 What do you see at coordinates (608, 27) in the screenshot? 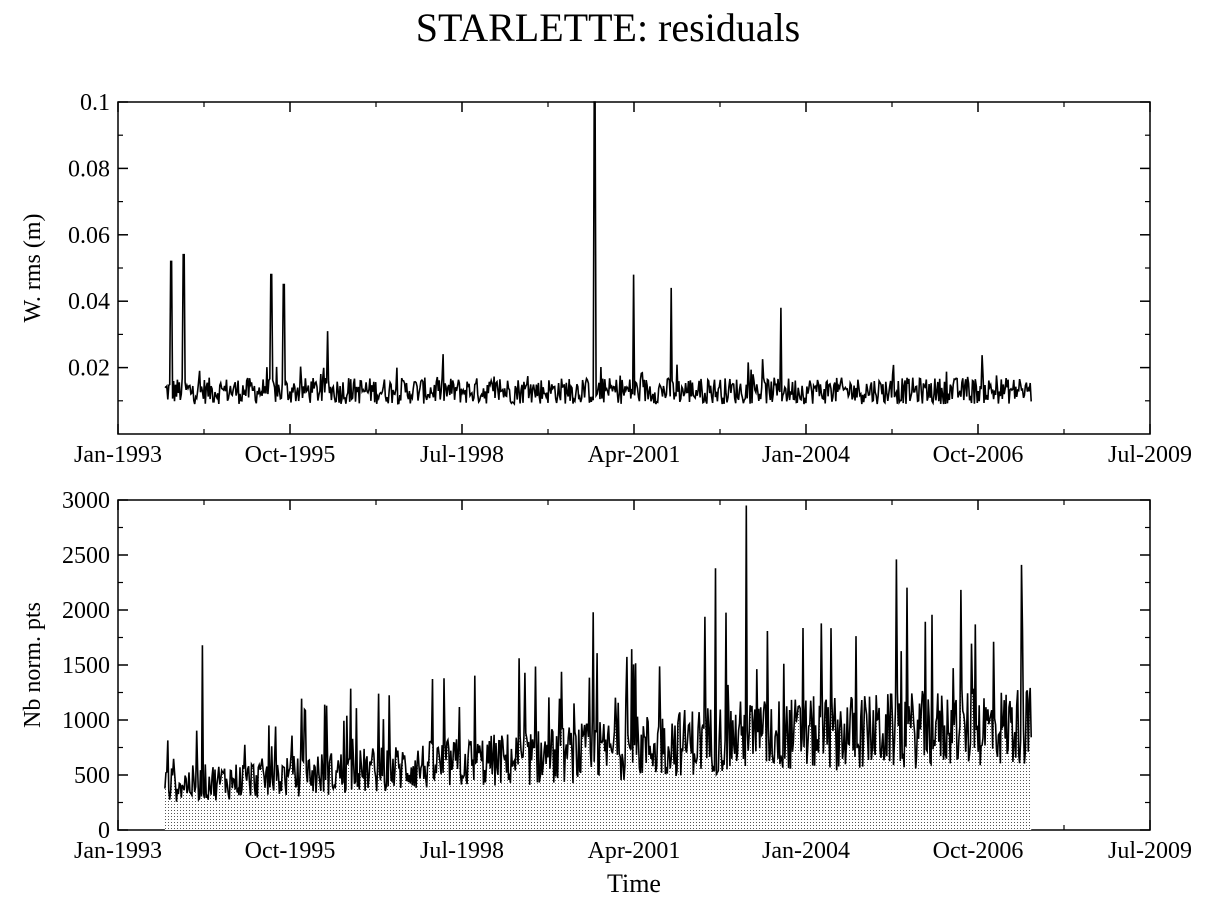
I see `figure-title: STARLETTE: residuals` at bounding box center [608, 27].